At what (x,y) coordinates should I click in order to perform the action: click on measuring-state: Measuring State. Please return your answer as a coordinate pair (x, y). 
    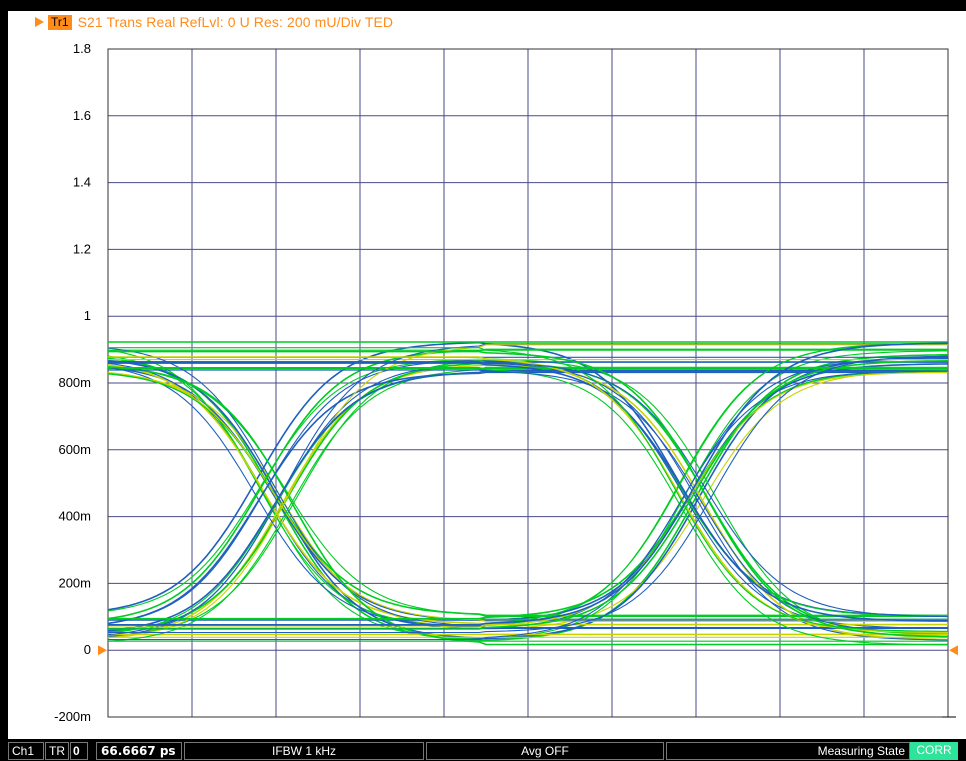
    Looking at the image, I should click on (788, 751).